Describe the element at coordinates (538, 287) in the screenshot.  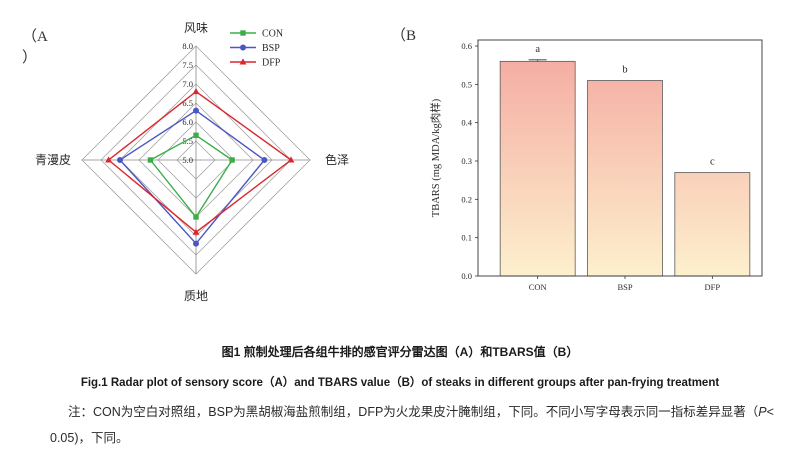
I see `x-tick-label: CON` at that location.